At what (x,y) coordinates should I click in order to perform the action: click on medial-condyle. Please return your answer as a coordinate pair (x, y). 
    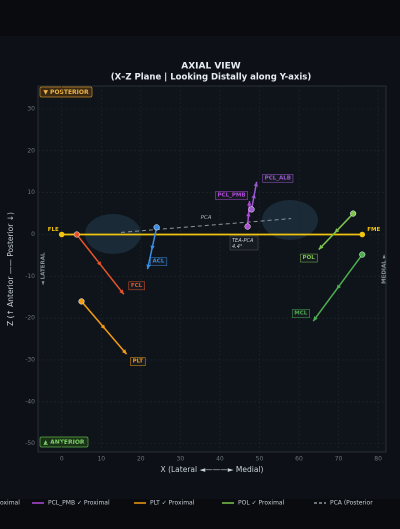
    Looking at the image, I should click on (290, 220).